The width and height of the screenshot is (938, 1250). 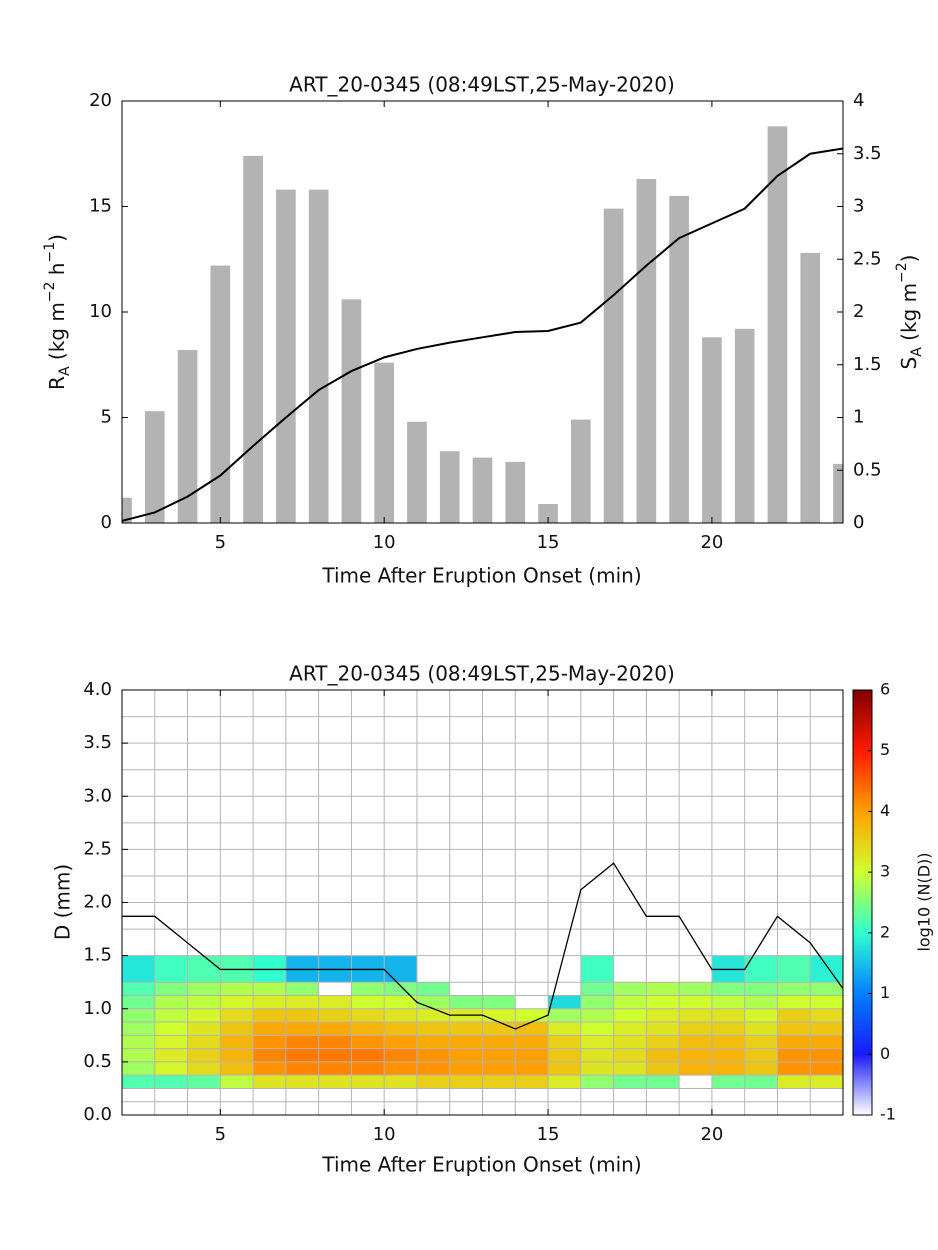 What do you see at coordinates (97, 1061) in the screenshot?
I see `y-tick-label: 0.5` at bounding box center [97, 1061].